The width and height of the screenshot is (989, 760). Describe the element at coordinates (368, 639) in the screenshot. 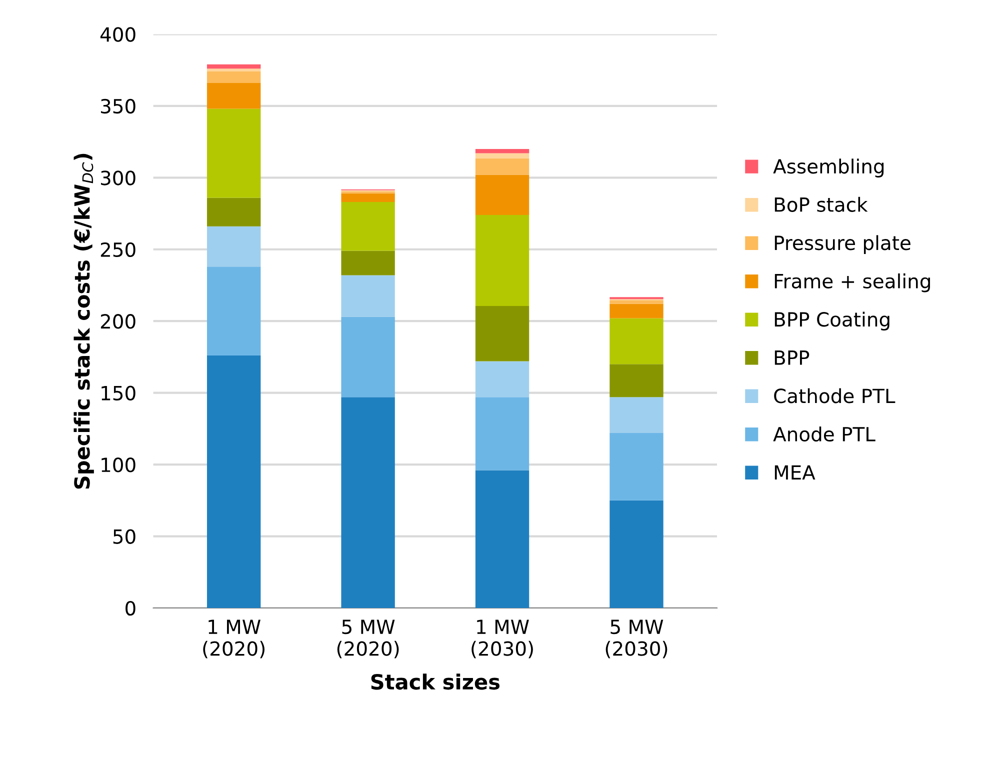

I see `x-tick-label: 5 MW (2020)` at that location.